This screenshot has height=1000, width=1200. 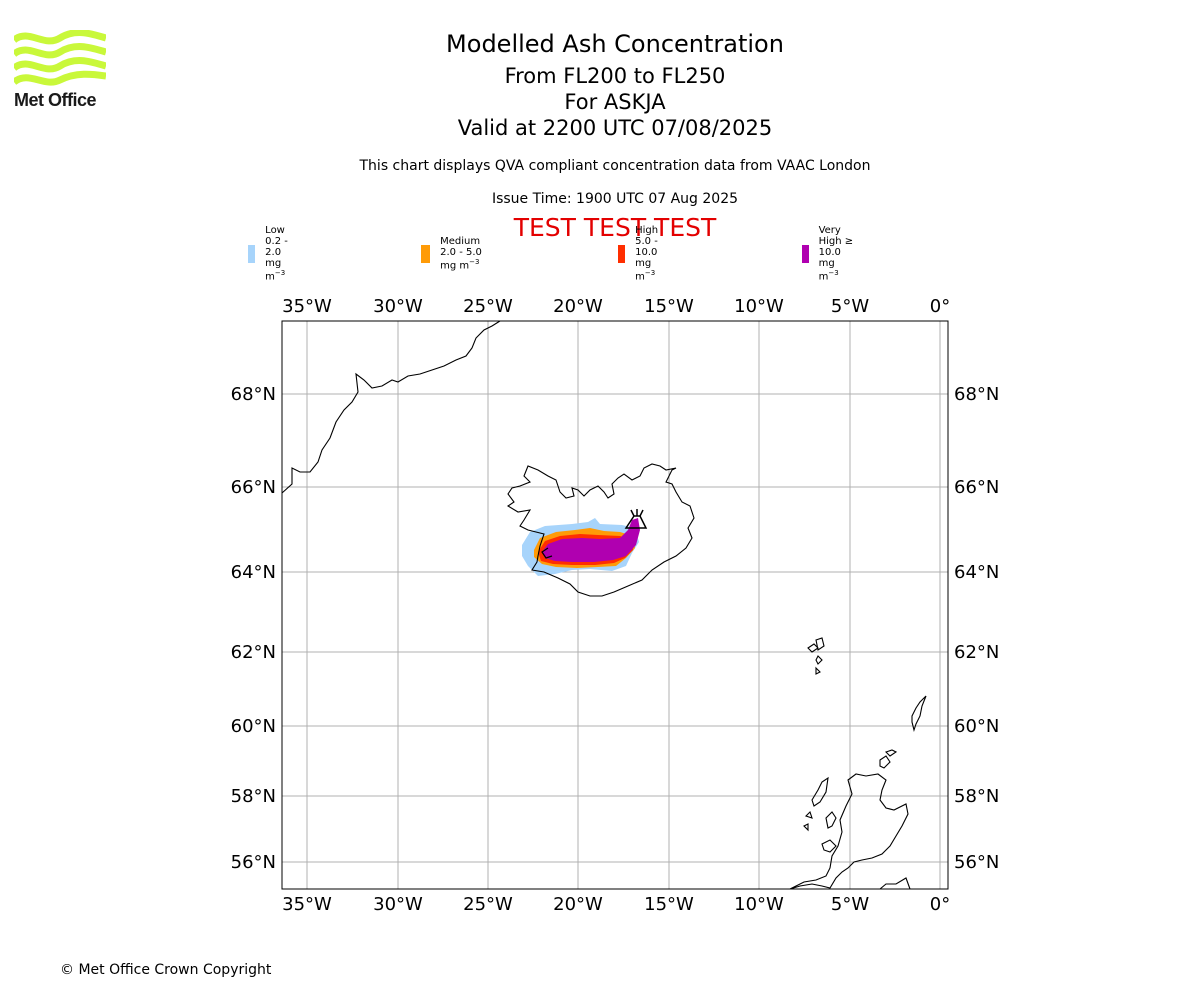 What do you see at coordinates (253, 394) in the screenshot?
I see `lat-label-left: 68°N` at bounding box center [253, 394].